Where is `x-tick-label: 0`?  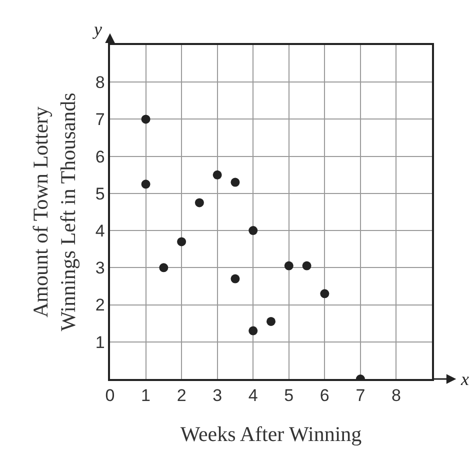 x-tick-label: 0 is located at coordinates (110, 396).